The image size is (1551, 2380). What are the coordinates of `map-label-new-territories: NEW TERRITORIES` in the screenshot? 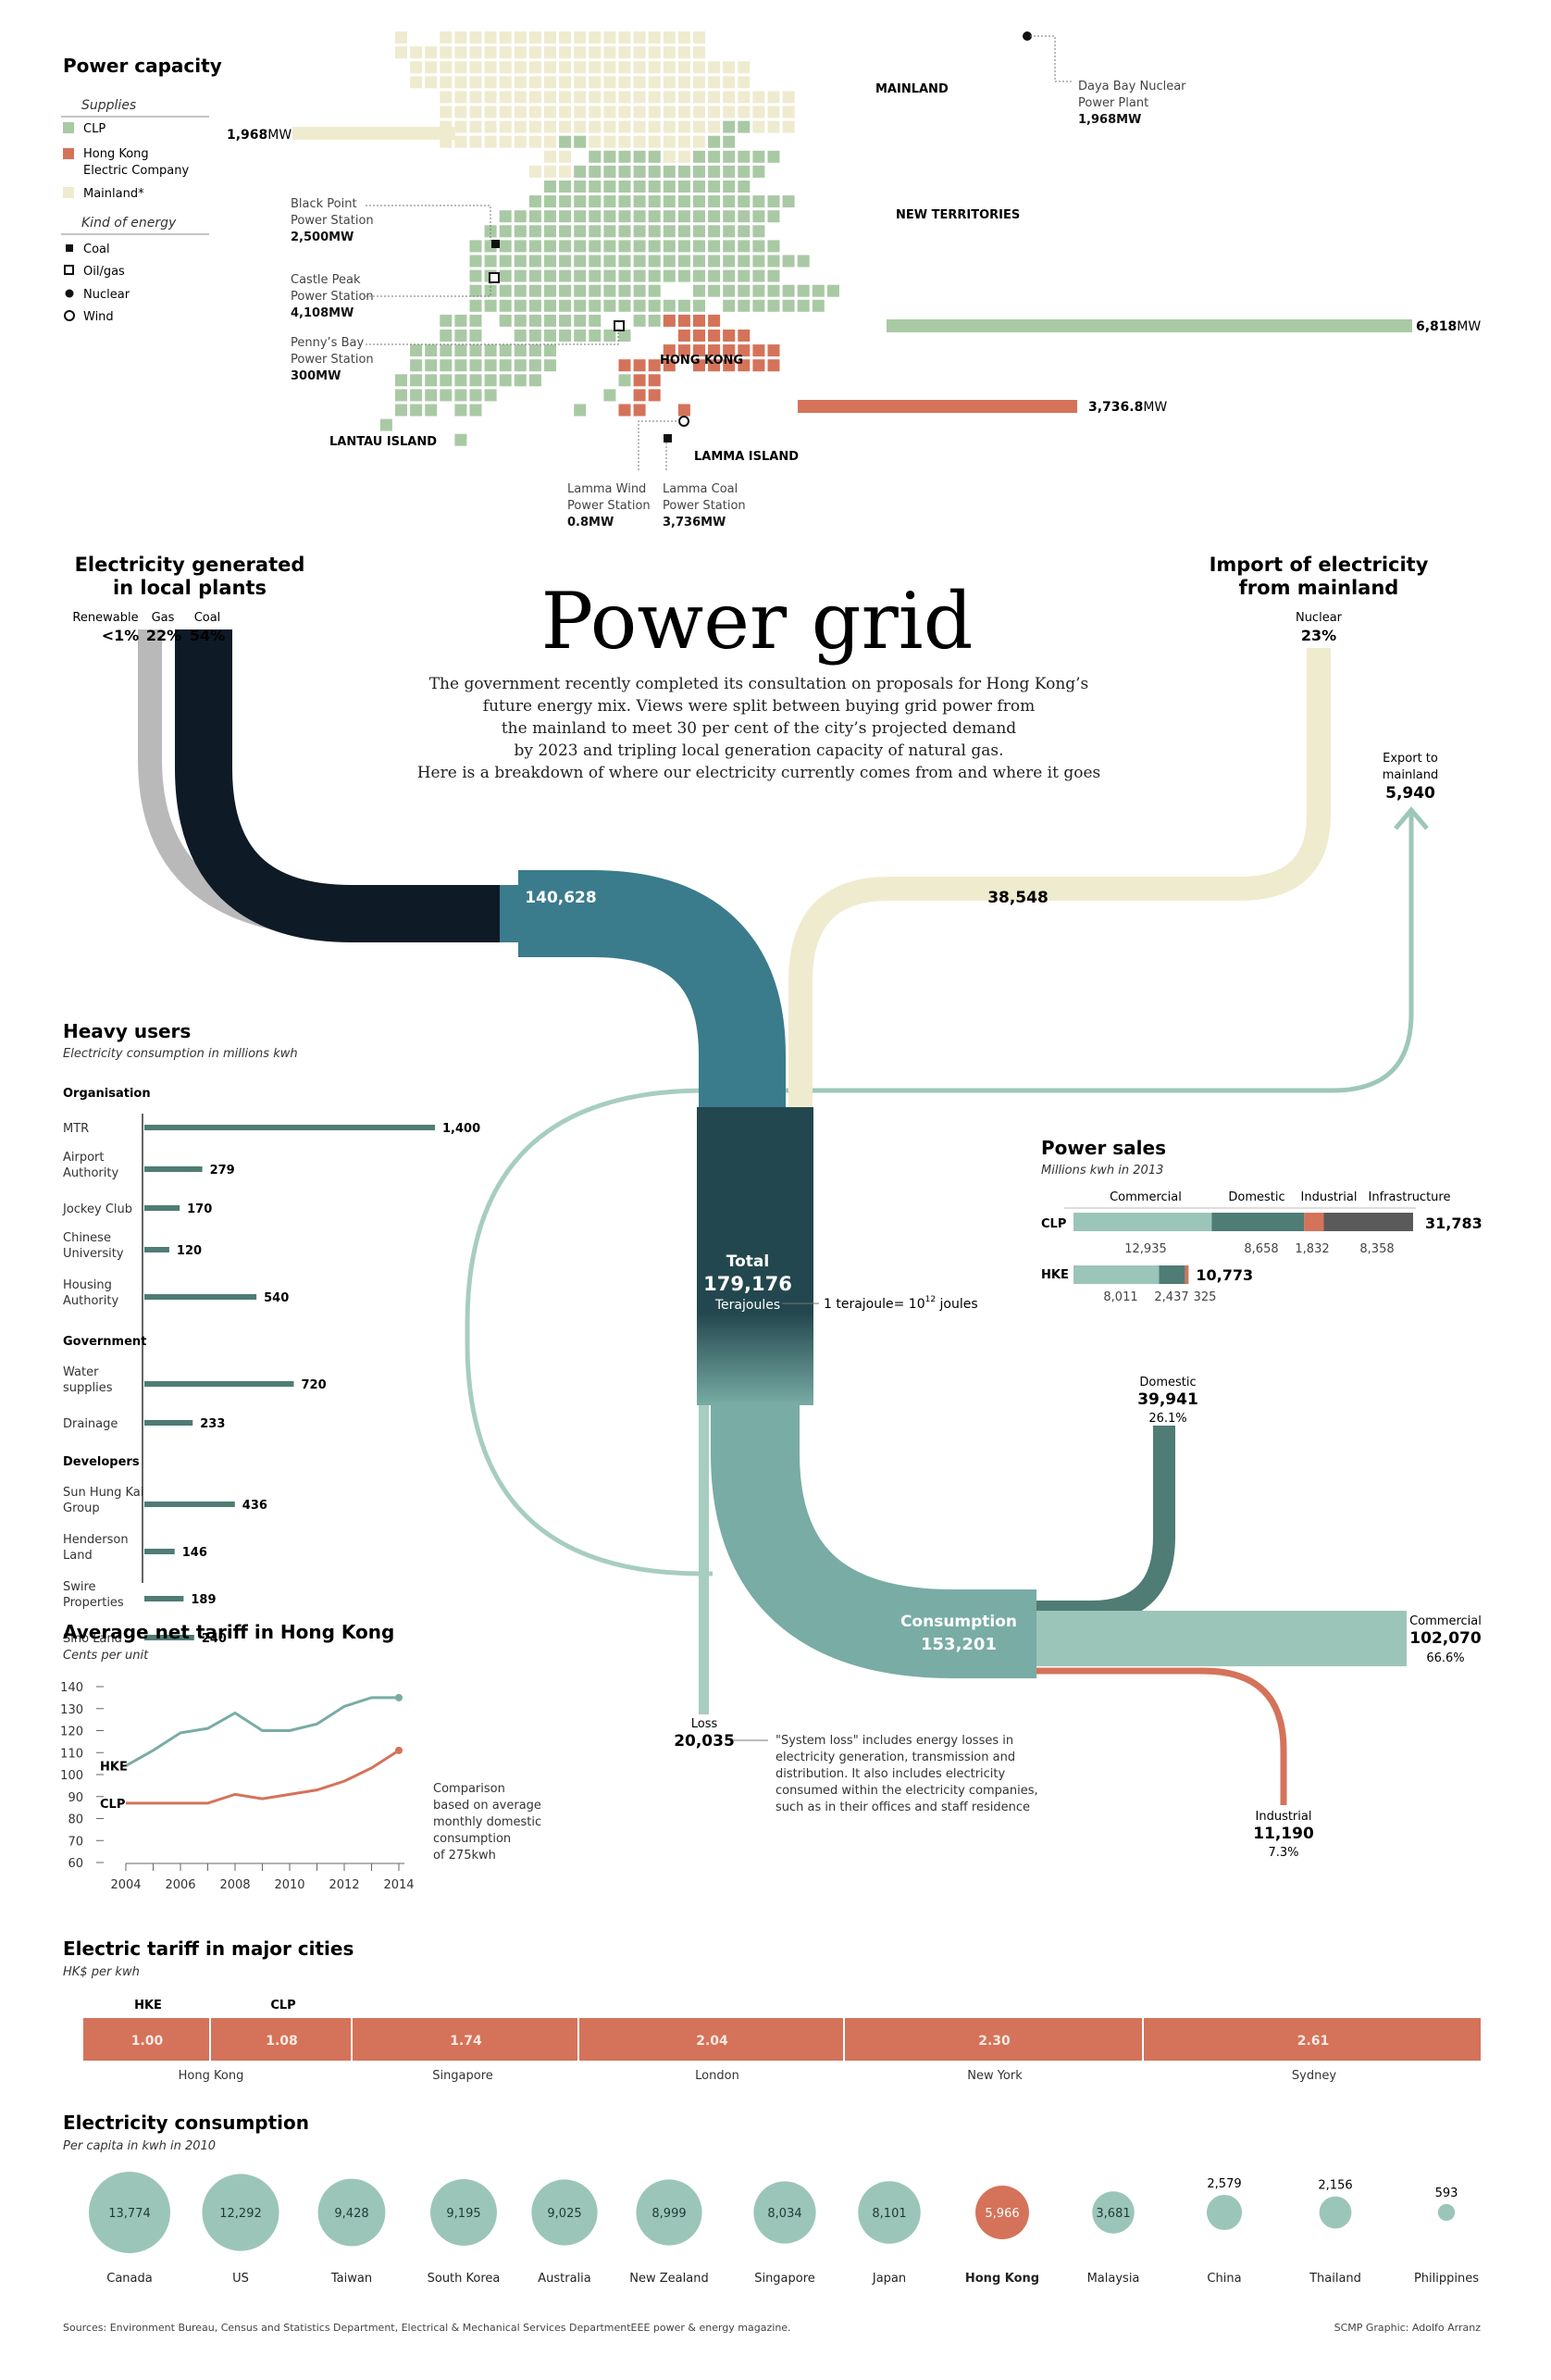 It's located at (958, 215).